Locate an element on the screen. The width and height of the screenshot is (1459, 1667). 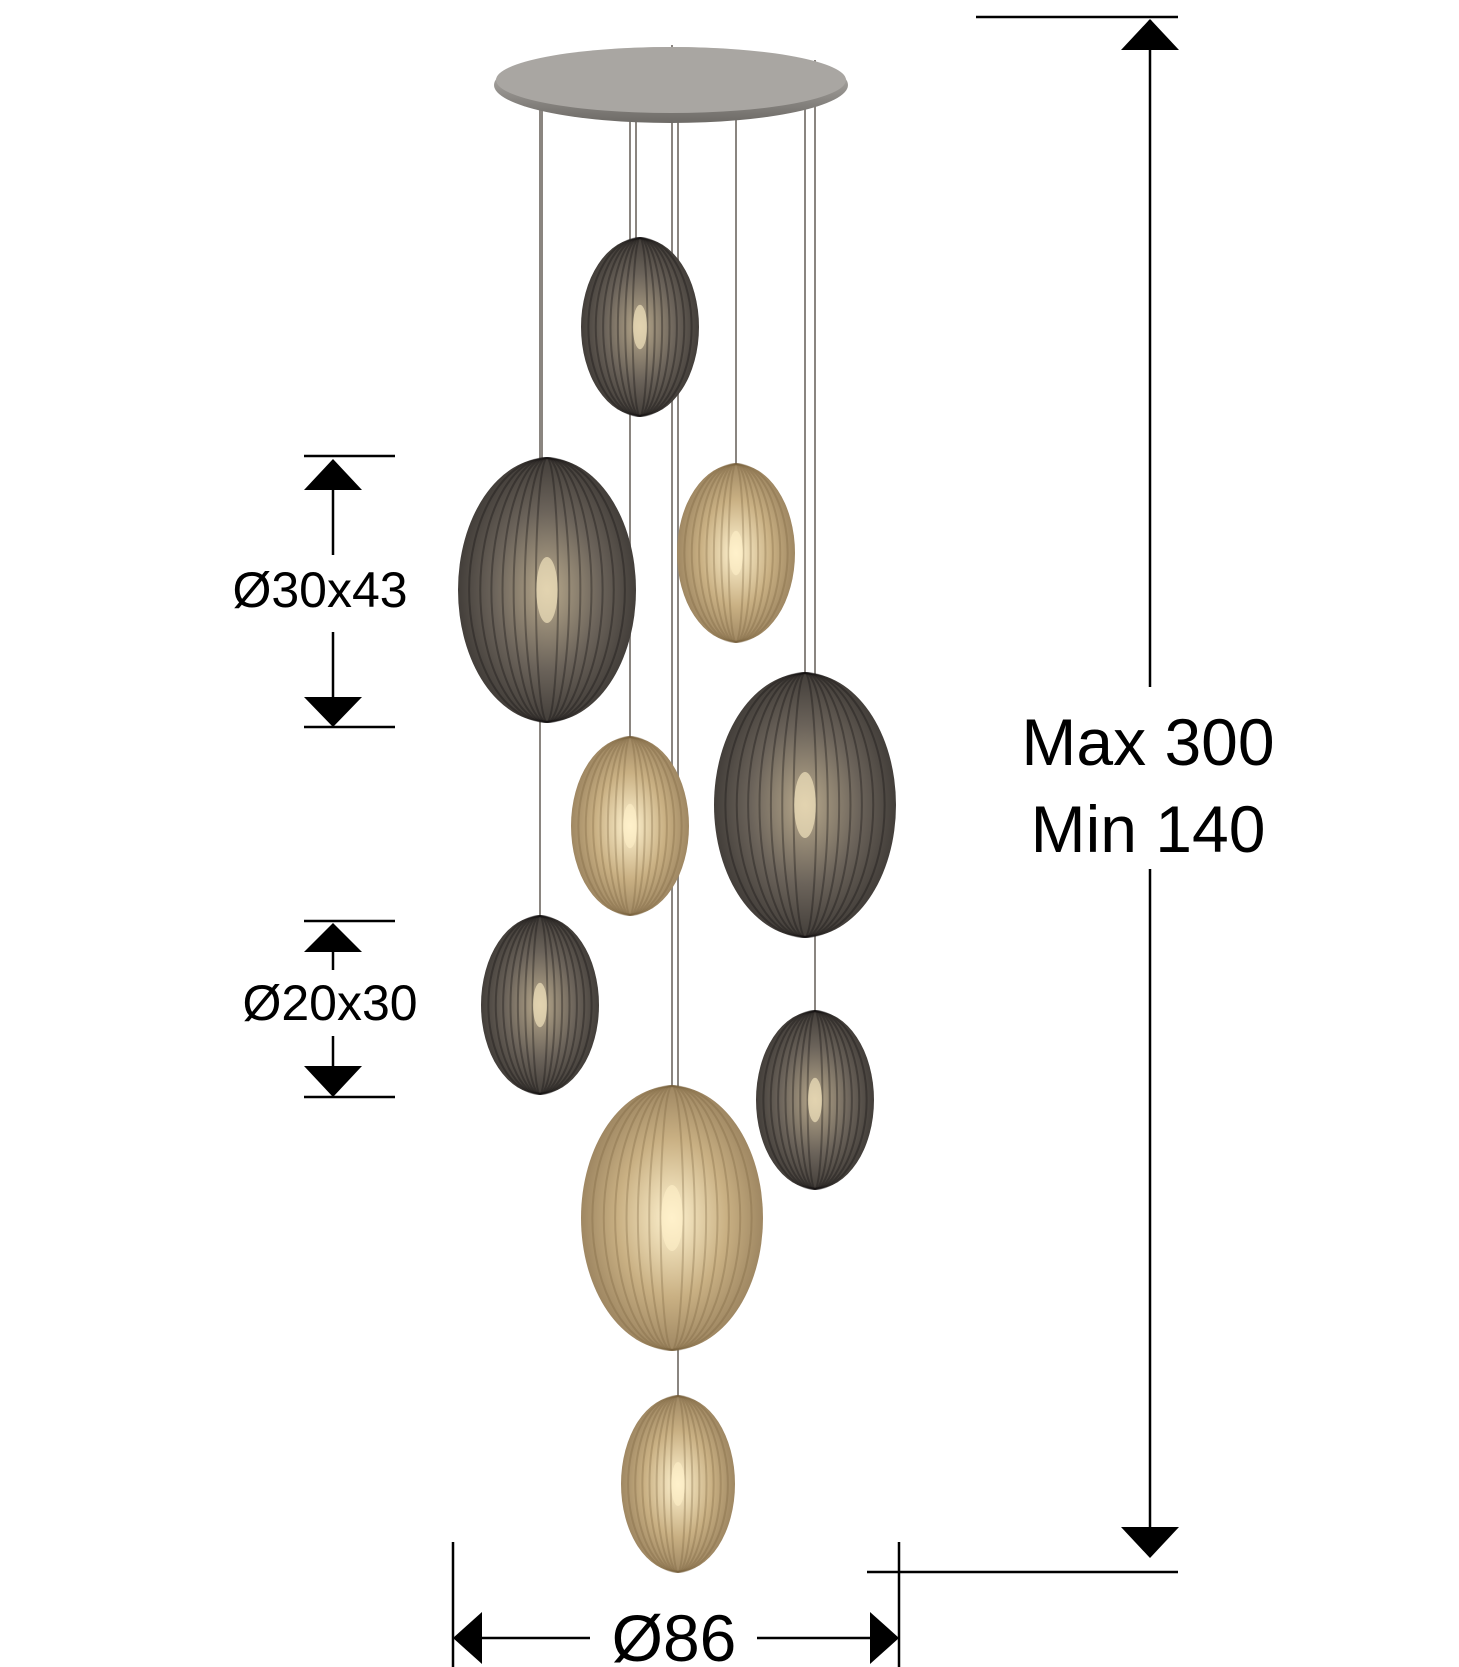
small-shade-size-label: Ø20x30 is located at coordinates (330, 1003).